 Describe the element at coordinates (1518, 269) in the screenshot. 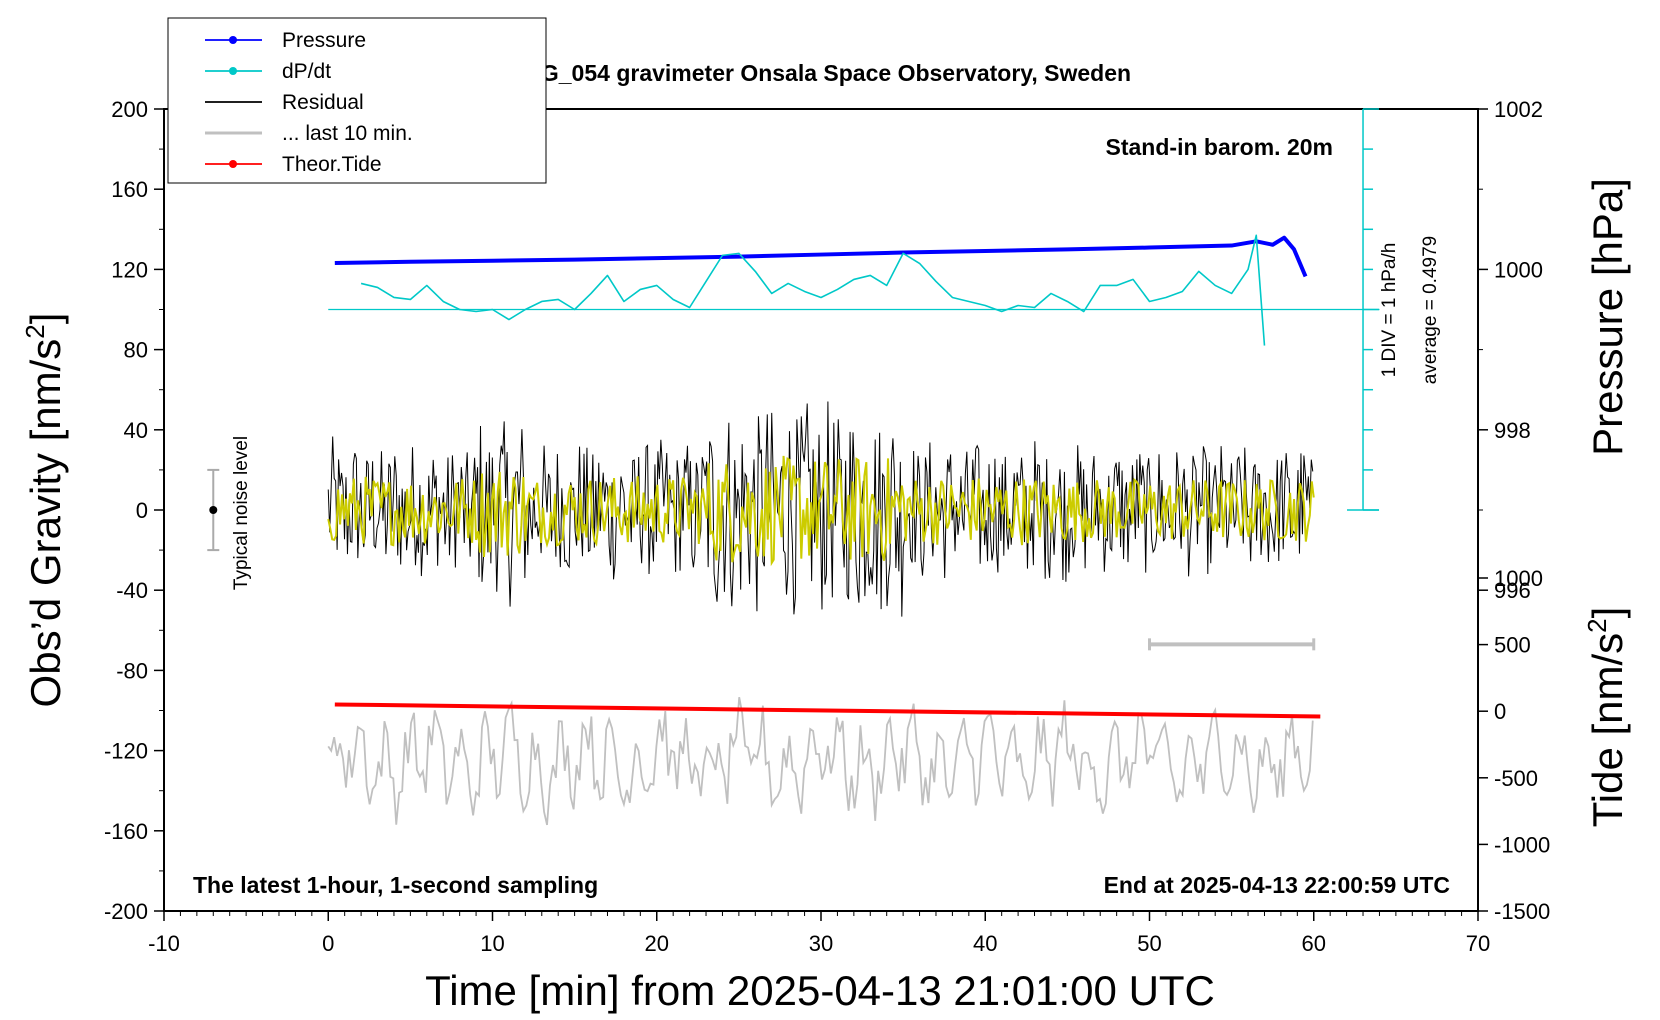

I see `pressure-tick-label: 1000` at that location.